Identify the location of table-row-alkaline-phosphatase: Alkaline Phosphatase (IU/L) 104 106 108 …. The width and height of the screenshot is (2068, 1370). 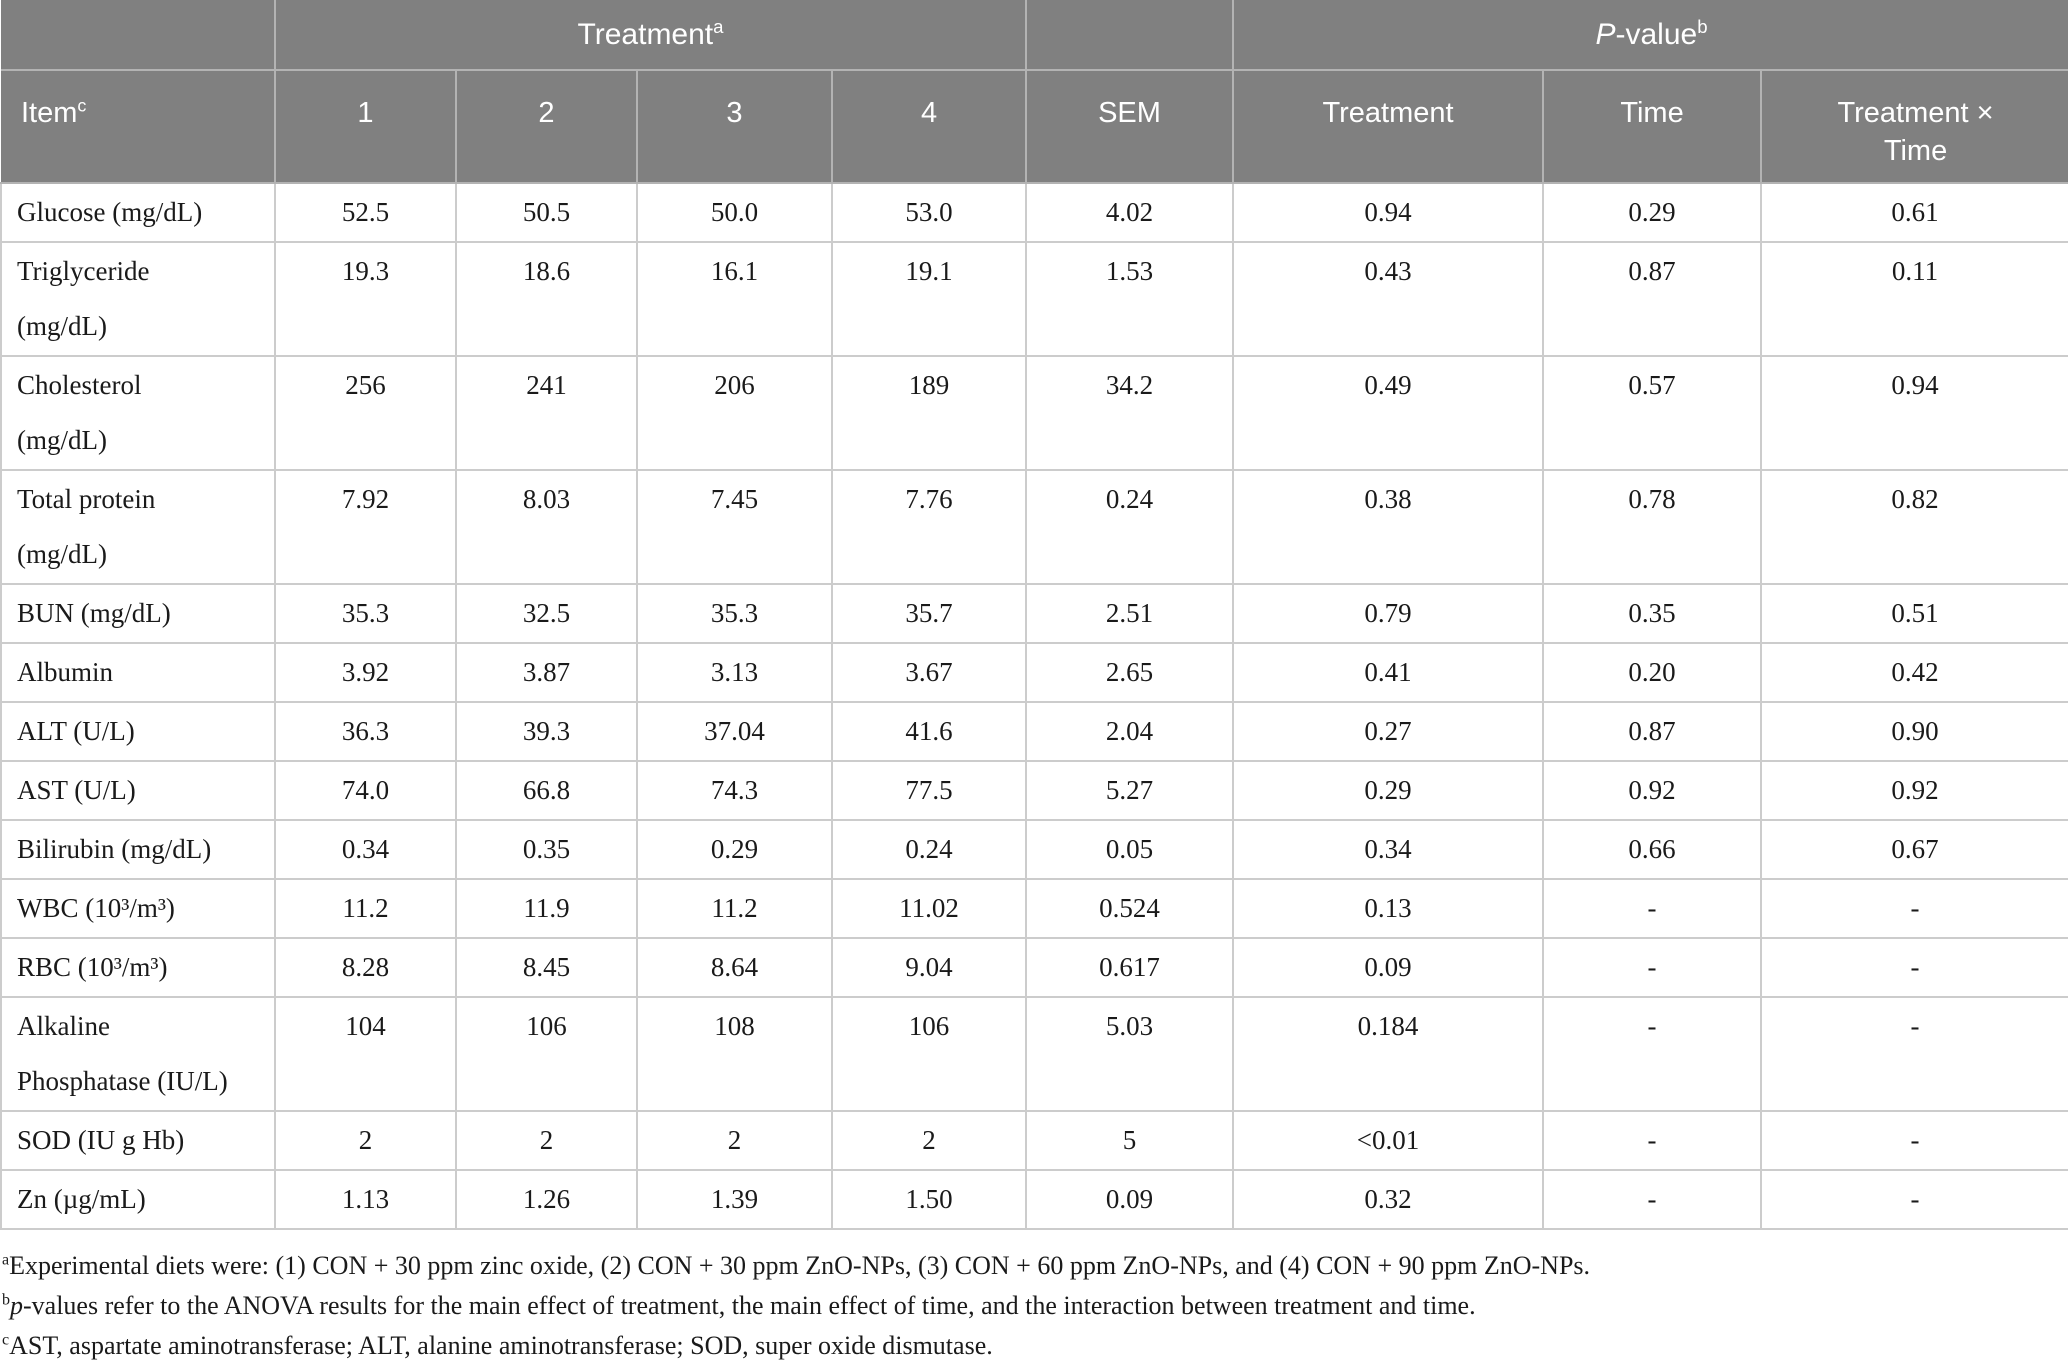
(1034, 1054).